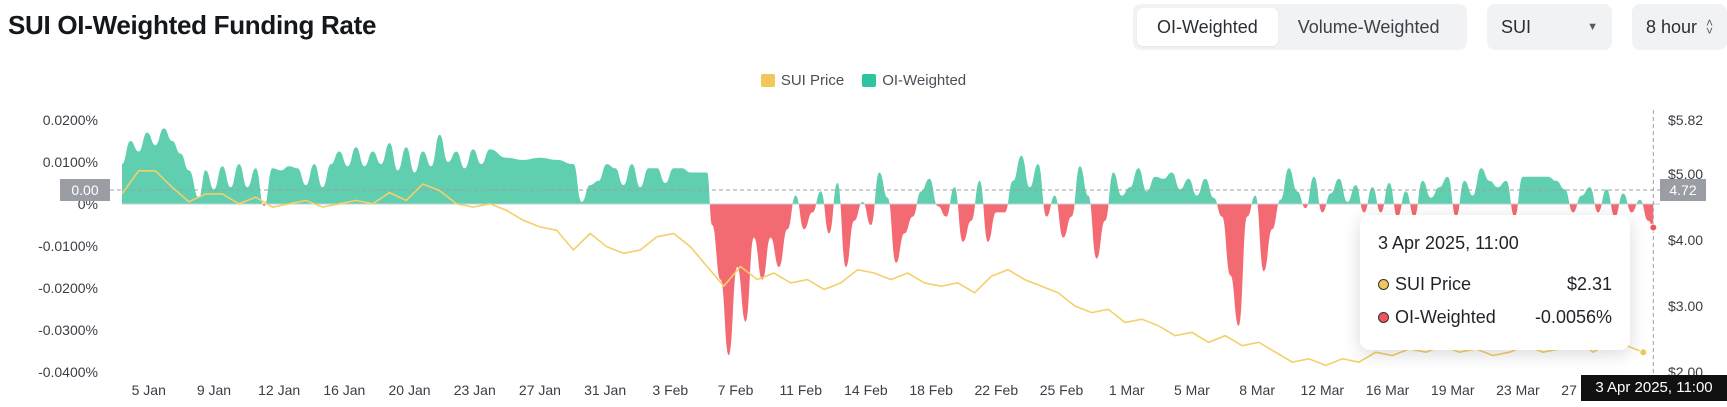  What do you see at coordinates (997, 390) in the screenshot?
I see `x-tick-label: 22 Feb` at bounding box center [997, 390].